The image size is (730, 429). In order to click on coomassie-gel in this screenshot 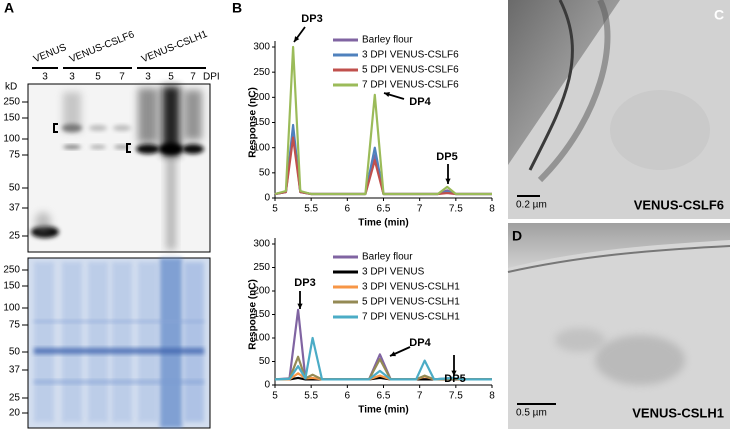, I will do `click(119, 343)`.